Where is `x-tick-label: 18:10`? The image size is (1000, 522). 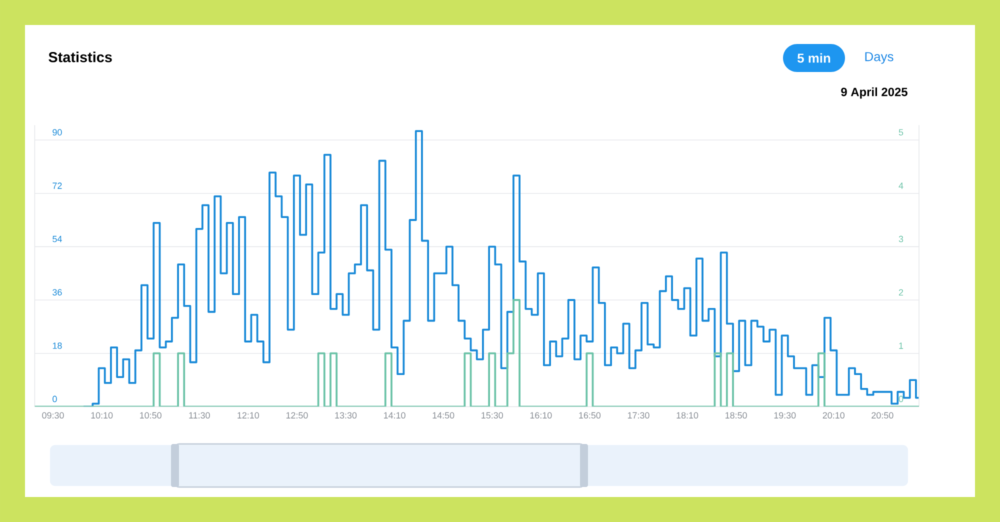
x-tick-label: 18:10 is located at coordinates (687, 415).